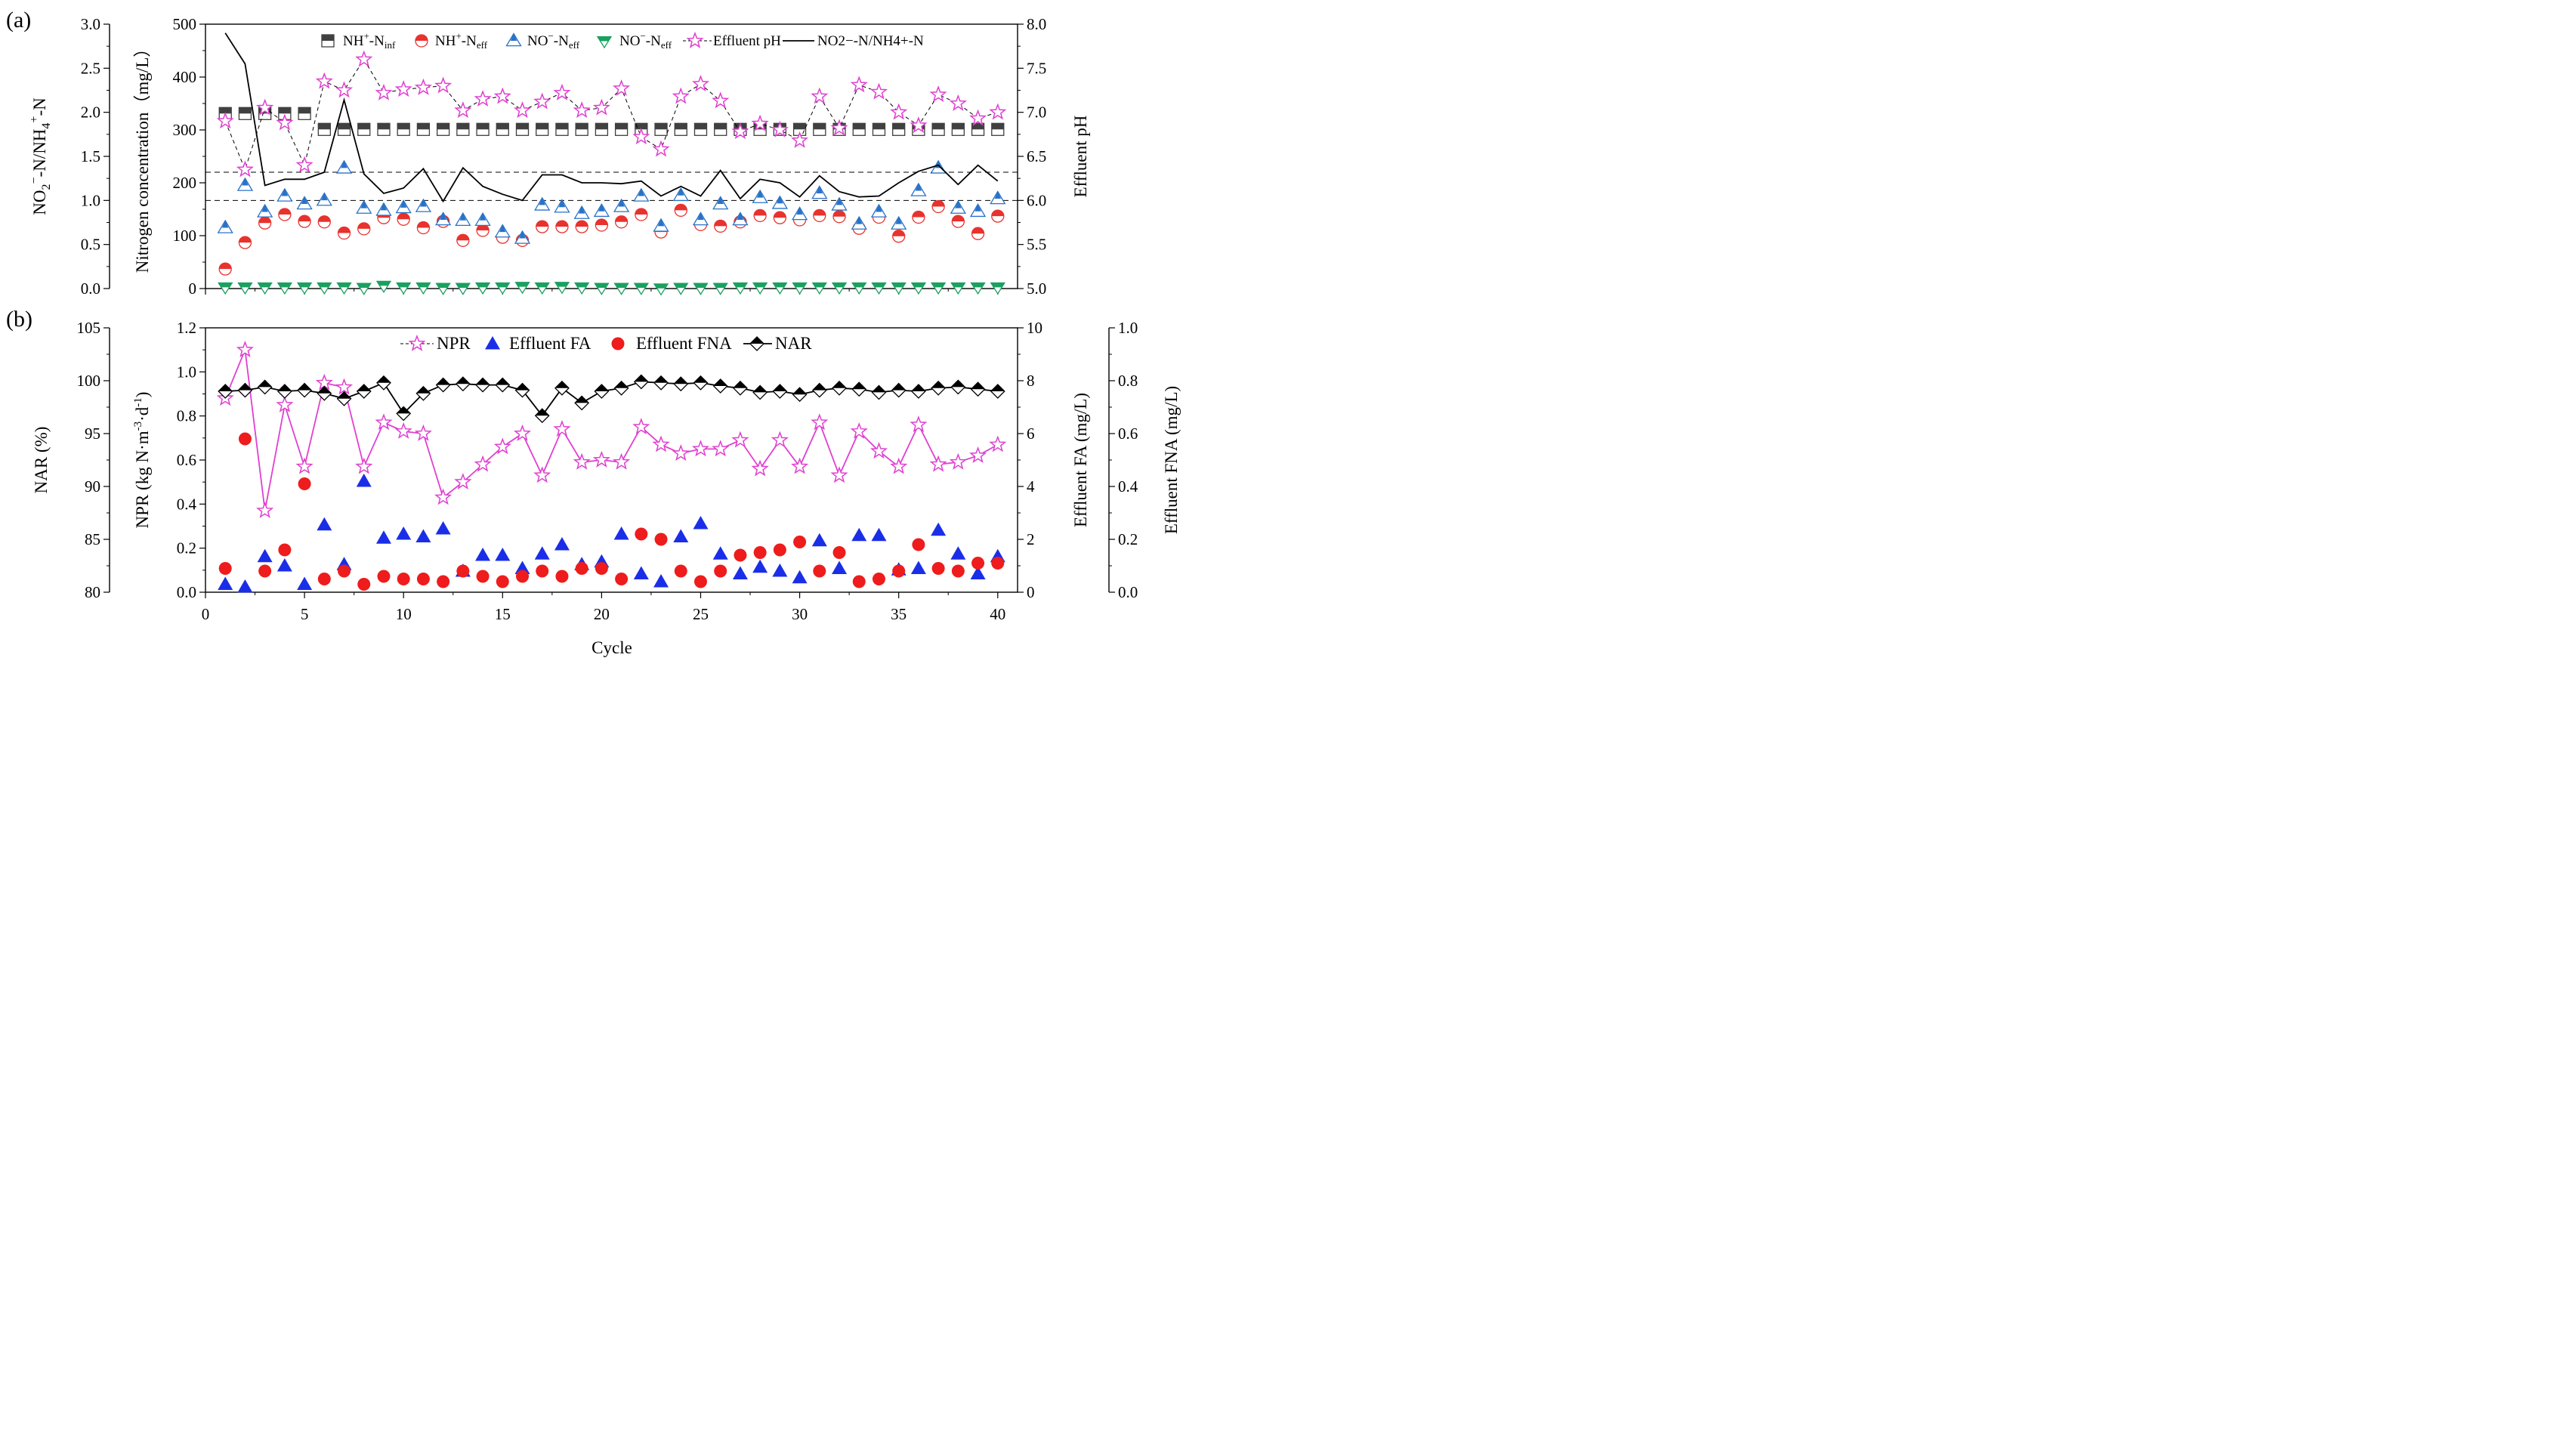 This screenshot has height=1442, width=2576. What do you see at coordinates (567, 40) in the screenshot?
I see `panel-a-legend-symbols` at bounding box center [567, 40].